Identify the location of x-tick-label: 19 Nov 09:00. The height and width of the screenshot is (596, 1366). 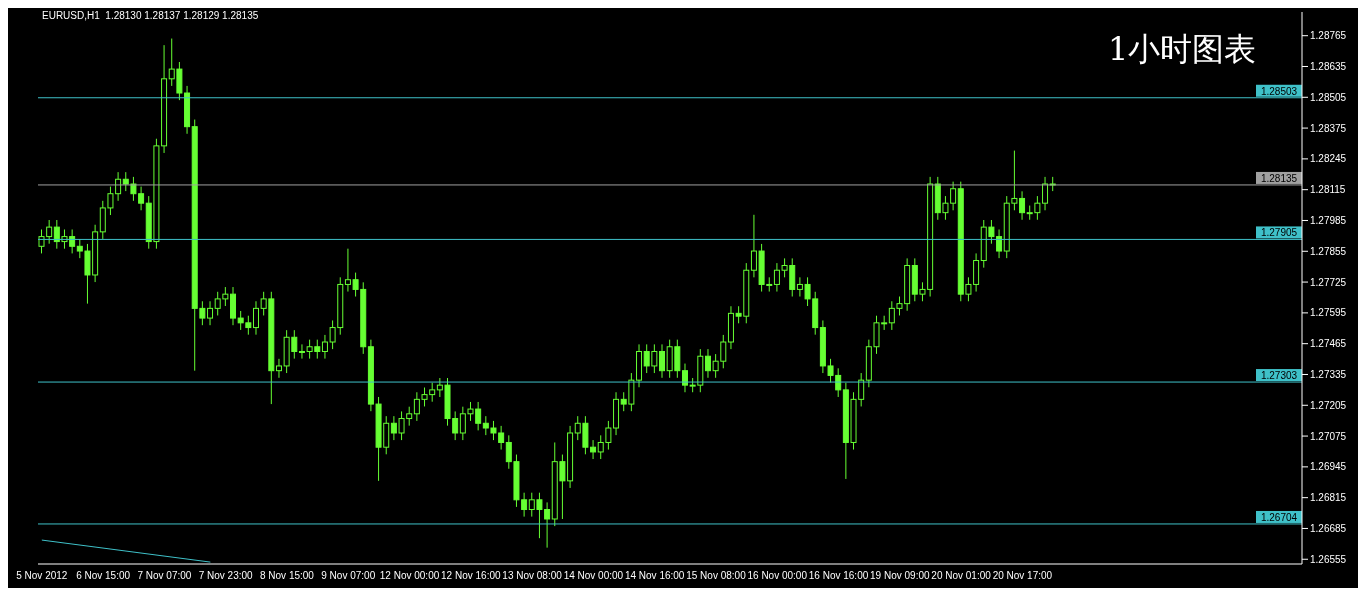
(900, 576).